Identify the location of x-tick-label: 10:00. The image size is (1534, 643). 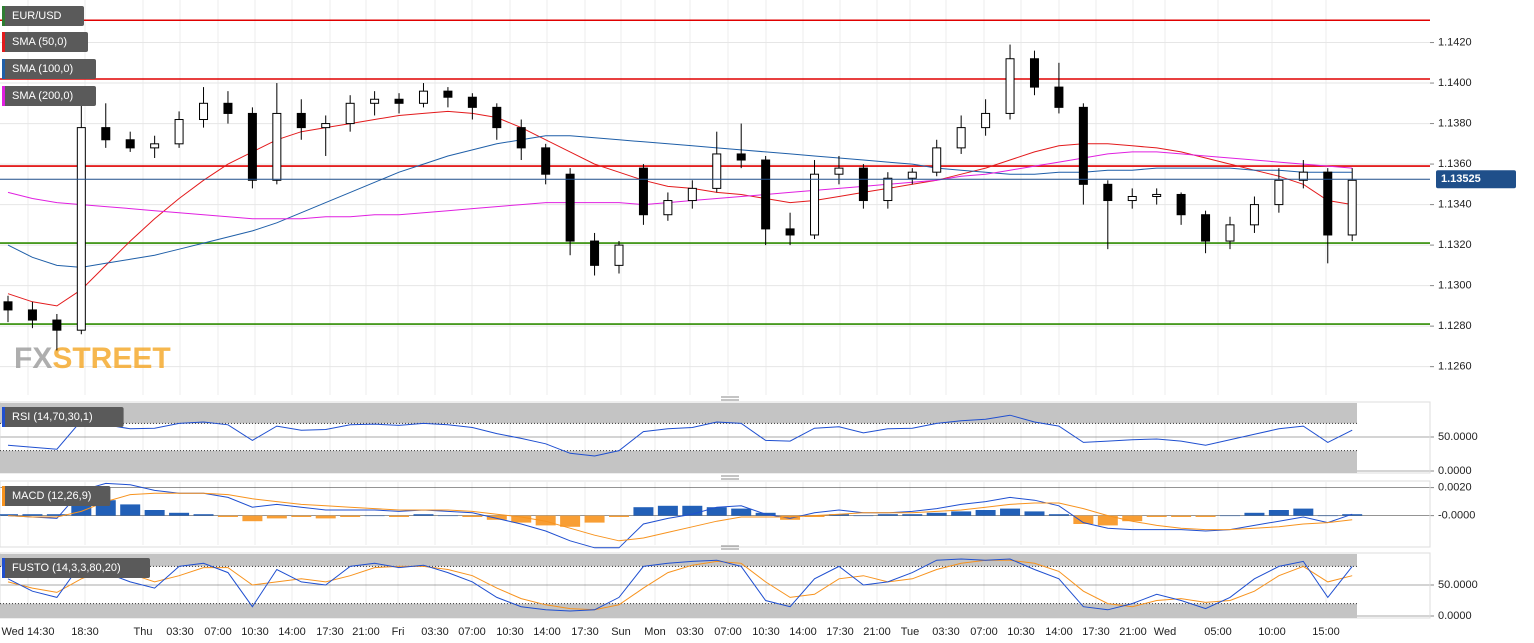
(1272, 632).